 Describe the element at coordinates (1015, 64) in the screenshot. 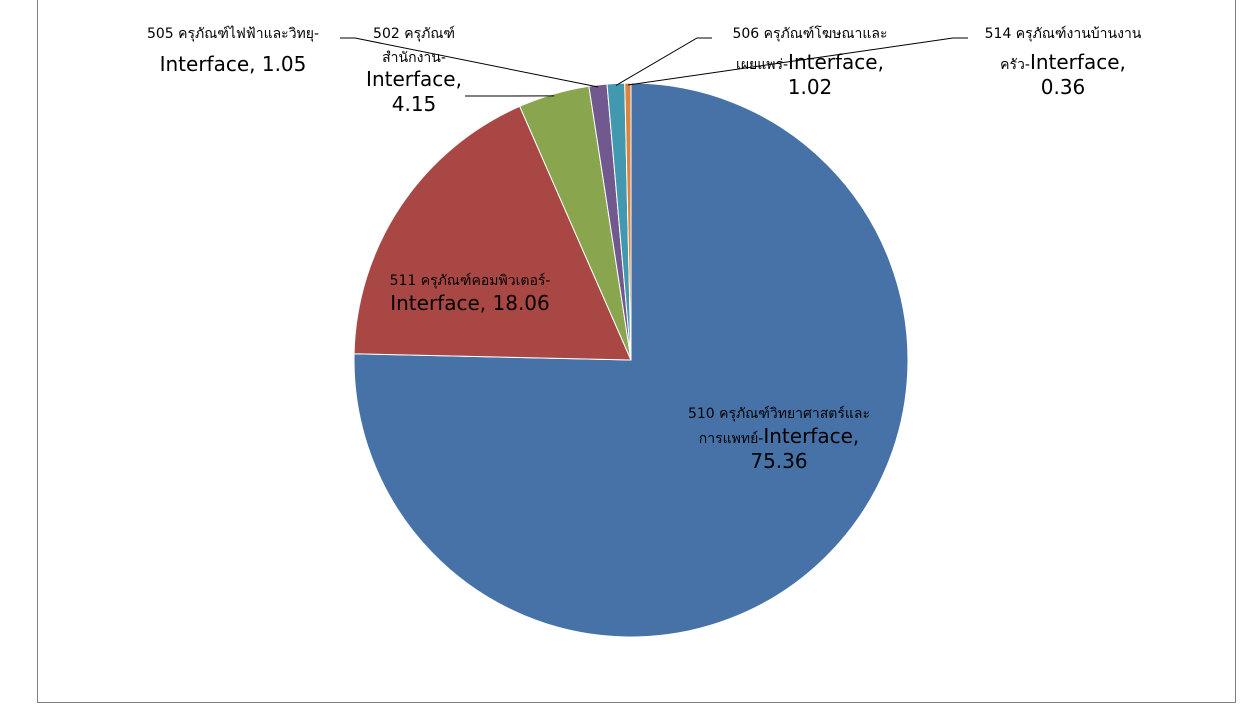

I see `data-label-514-line2-cat: ครัว-` at that location.